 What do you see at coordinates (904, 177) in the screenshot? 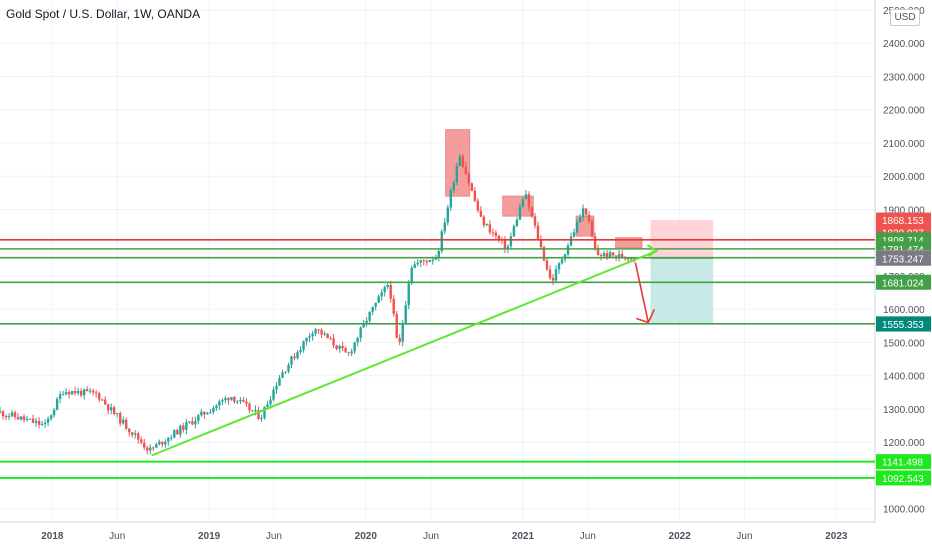
I see `y-tick-label: 2000.000` at bounding box center [904, 177].